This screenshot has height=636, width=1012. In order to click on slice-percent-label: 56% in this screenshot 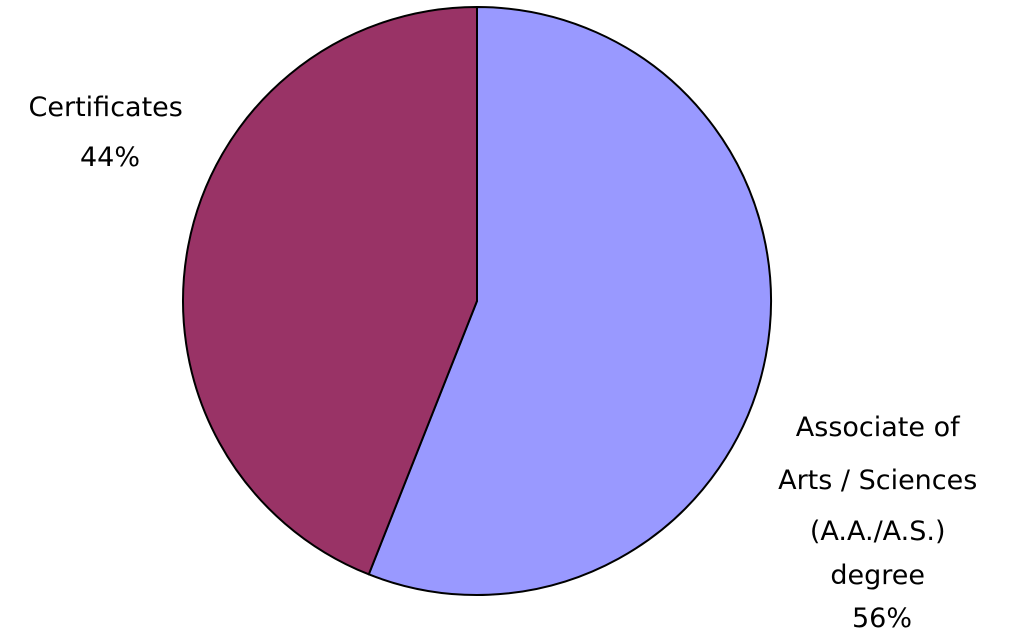, I will do `click(882, 617)`.